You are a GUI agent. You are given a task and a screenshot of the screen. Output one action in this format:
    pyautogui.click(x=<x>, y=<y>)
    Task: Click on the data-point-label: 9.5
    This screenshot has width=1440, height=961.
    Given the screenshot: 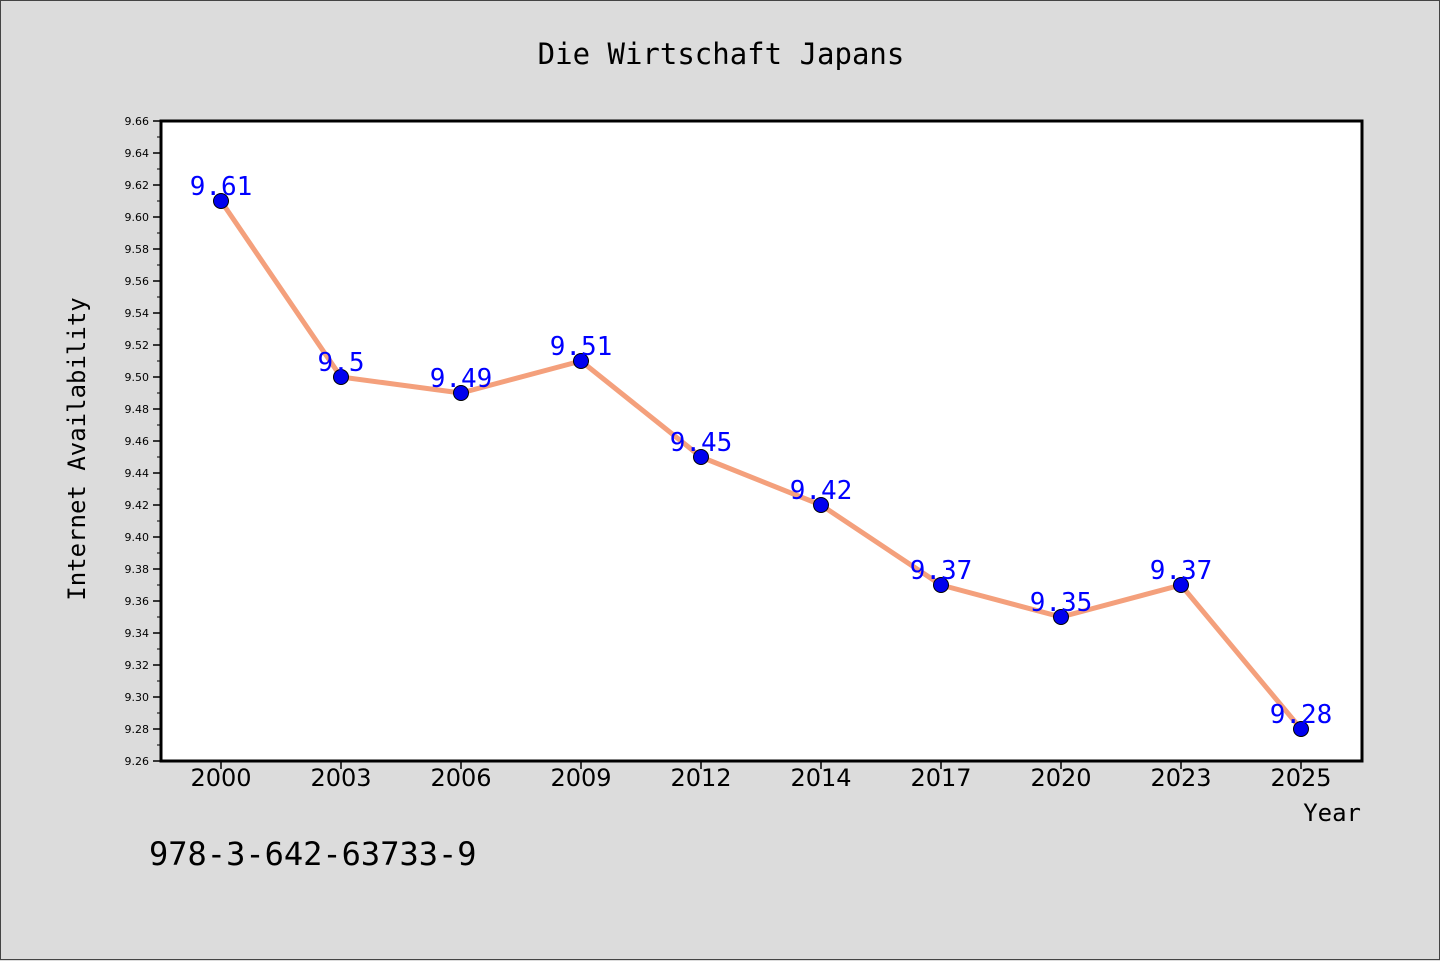 What is the action you would take?
    pyautogui.click(x=341, y=363)
    